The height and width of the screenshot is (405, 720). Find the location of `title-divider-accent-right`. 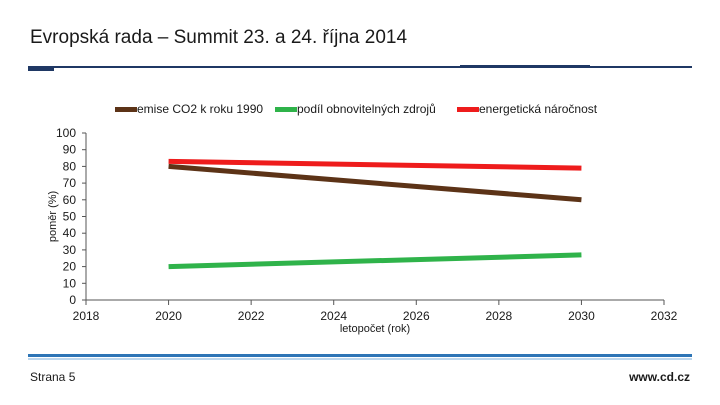

title-divider-accent-right is located at coordinates (525, 66).